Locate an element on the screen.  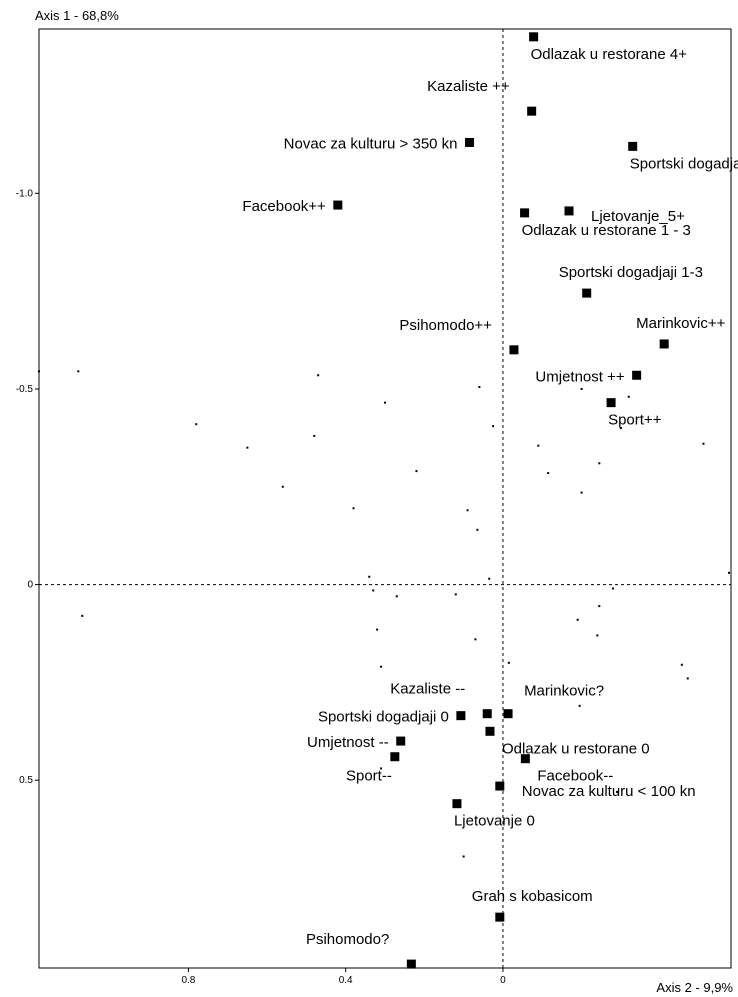
category-label: Kazaliste ++ is located at coordinates (468, 86).